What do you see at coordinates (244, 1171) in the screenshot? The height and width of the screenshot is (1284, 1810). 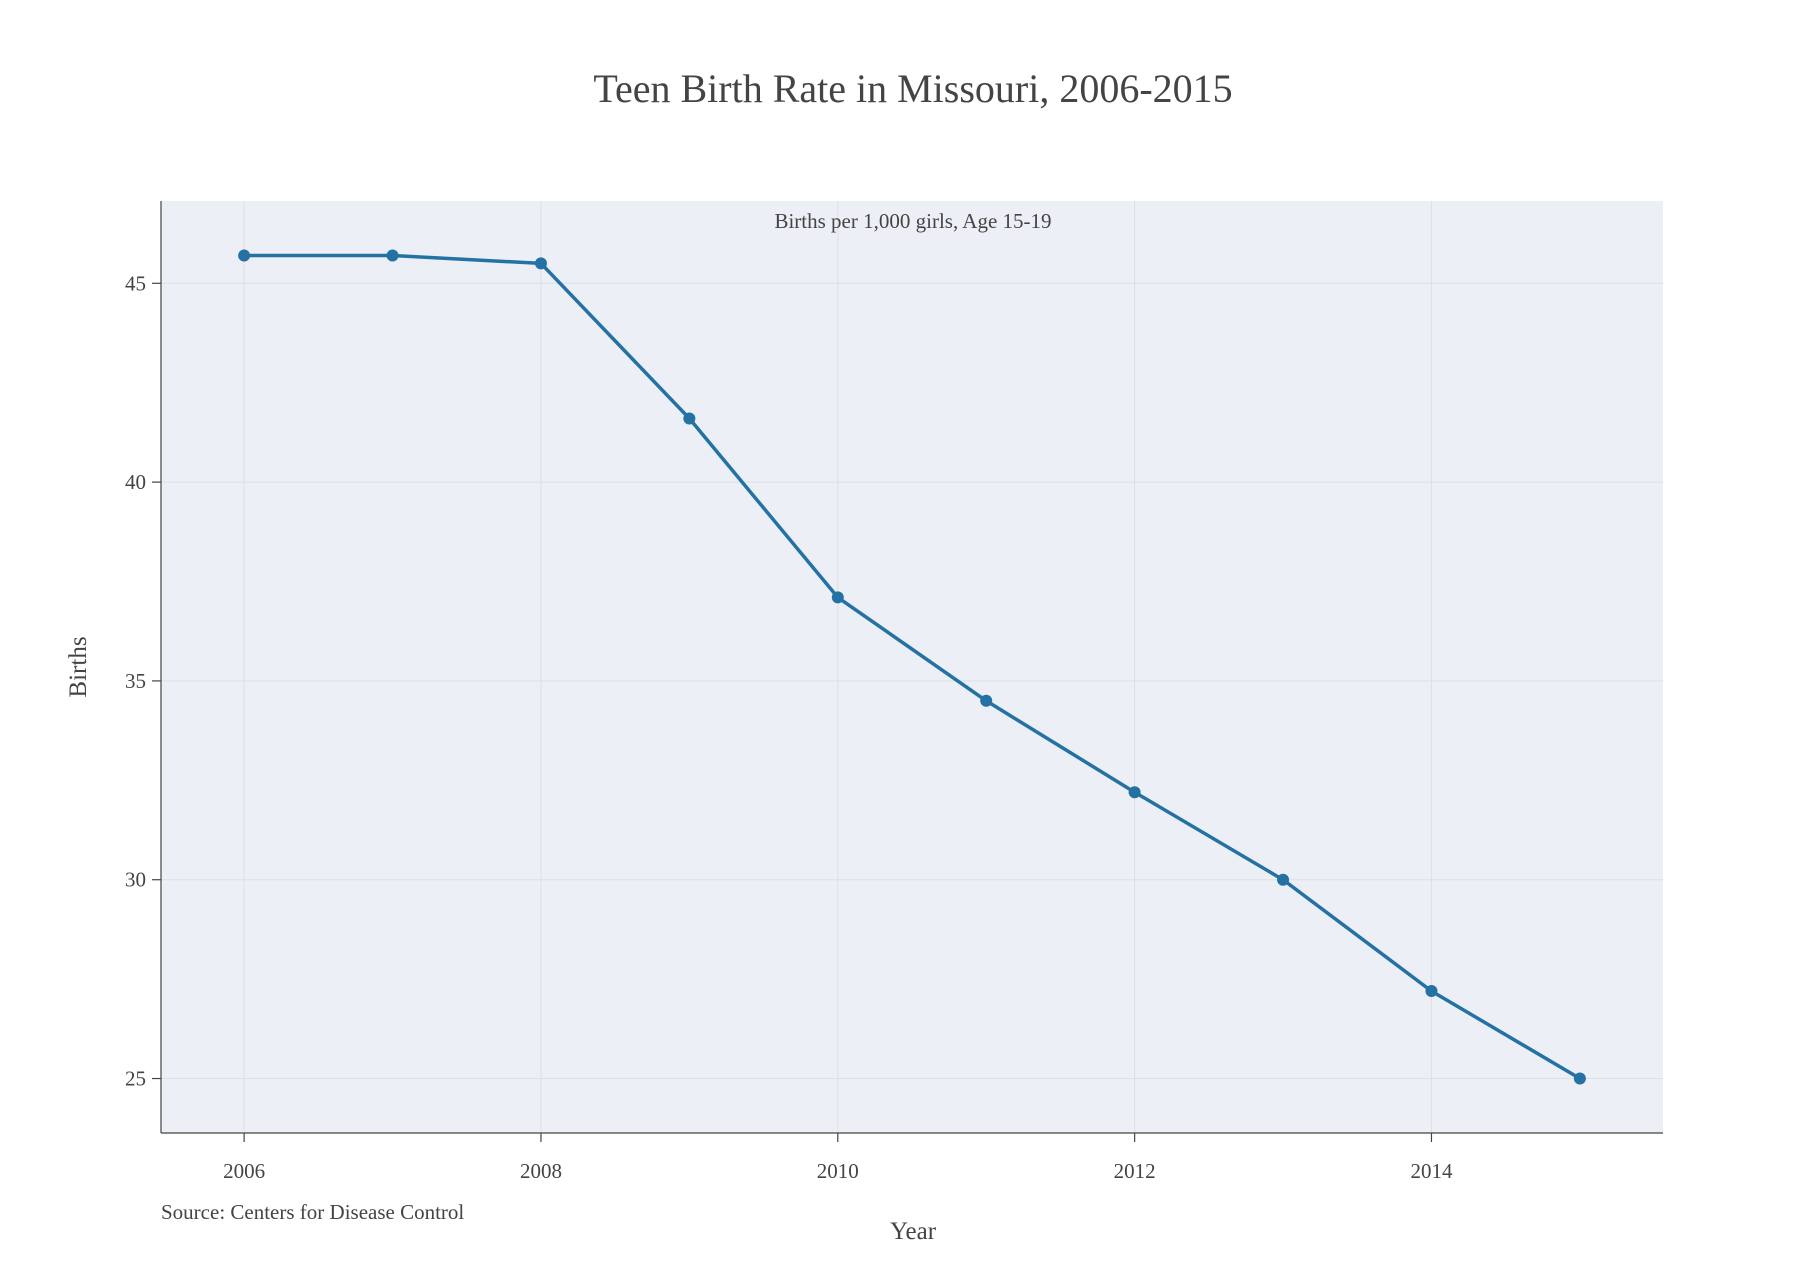 I see `x-tick-label: 2006` at bounding box center [244, 1171].